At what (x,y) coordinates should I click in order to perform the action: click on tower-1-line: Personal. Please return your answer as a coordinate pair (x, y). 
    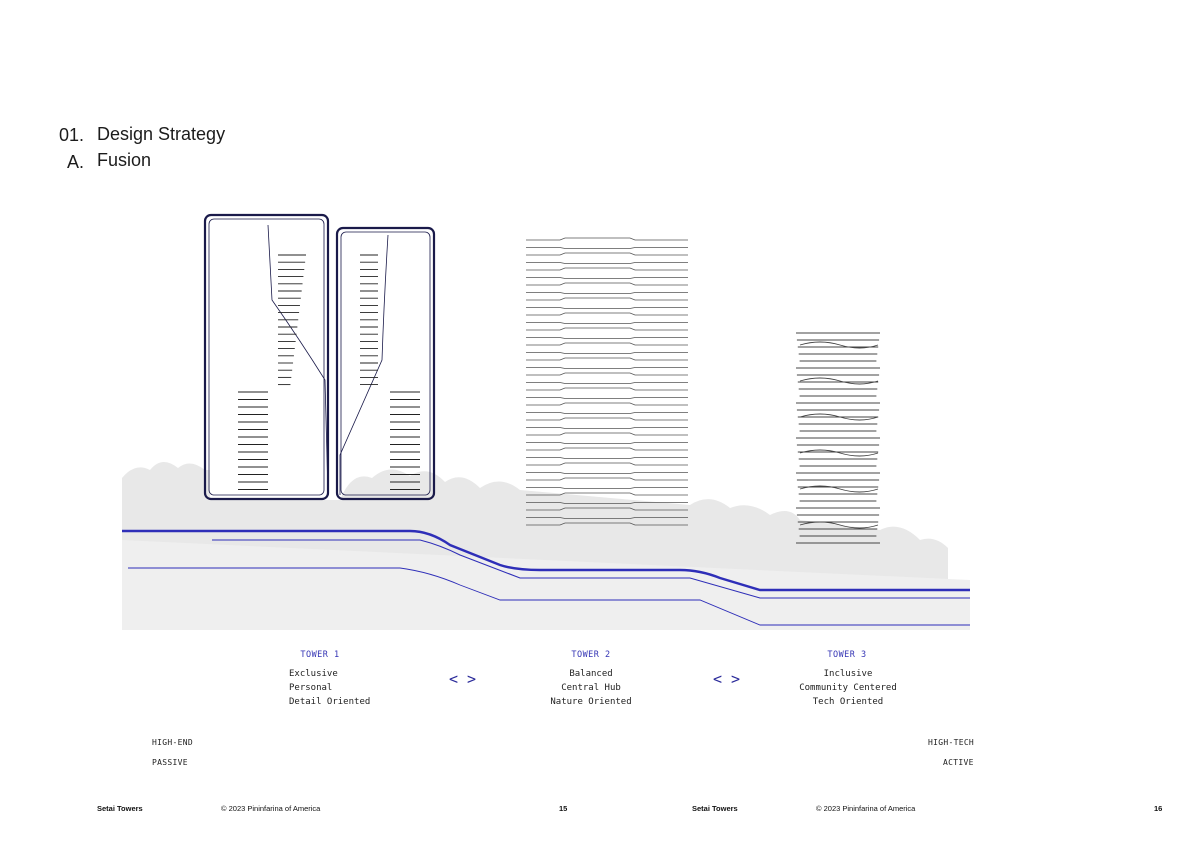
    Looking at the image, I should click on (311, 688).